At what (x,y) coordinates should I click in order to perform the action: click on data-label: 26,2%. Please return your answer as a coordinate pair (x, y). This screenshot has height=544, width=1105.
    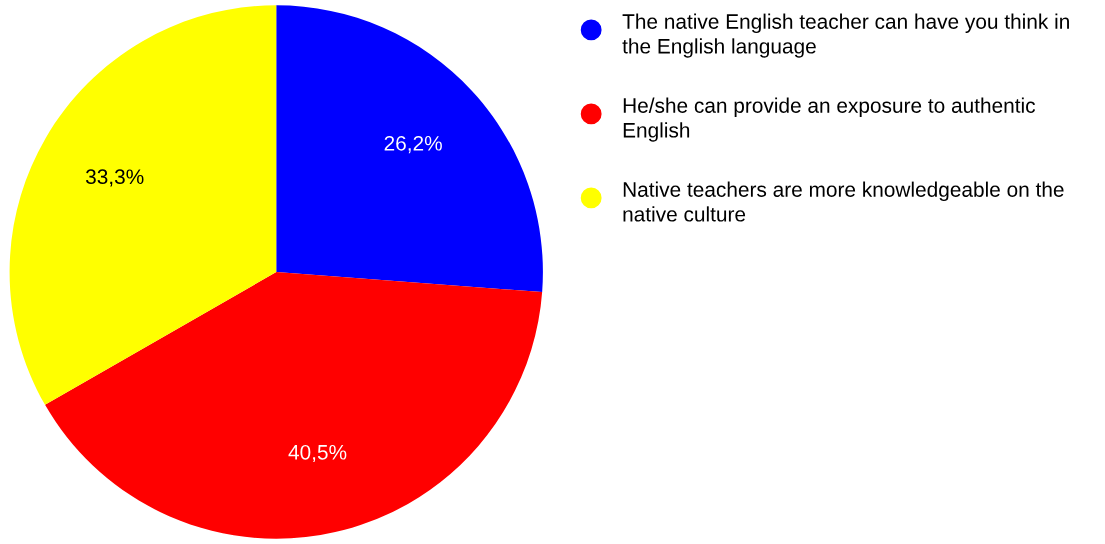
    Looking at the image, I should click on (413, 144).